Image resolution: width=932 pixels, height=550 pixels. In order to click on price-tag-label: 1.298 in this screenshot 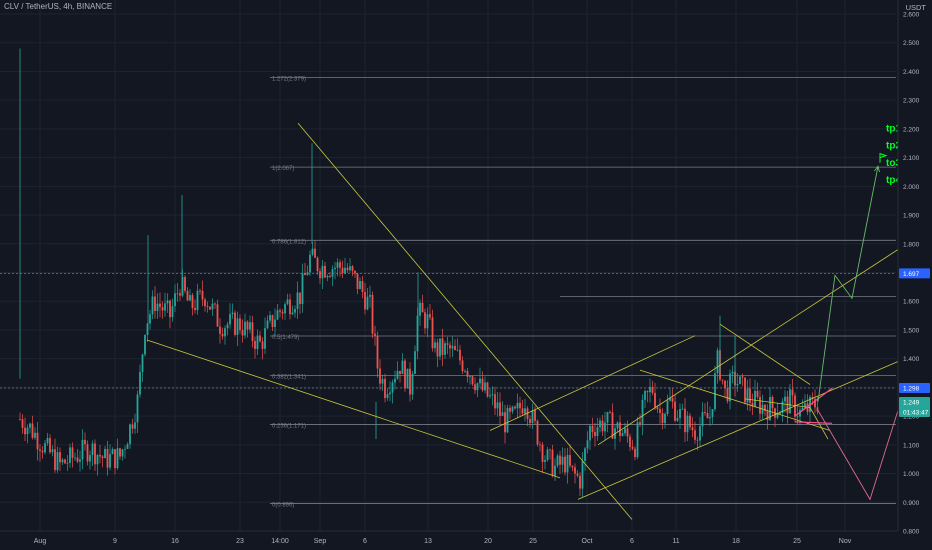, I will do `click(911, 388)`.